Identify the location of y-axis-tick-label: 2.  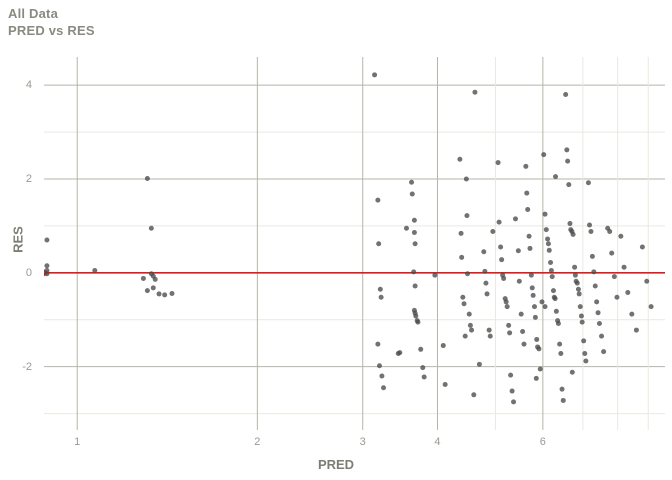
(28, 178).